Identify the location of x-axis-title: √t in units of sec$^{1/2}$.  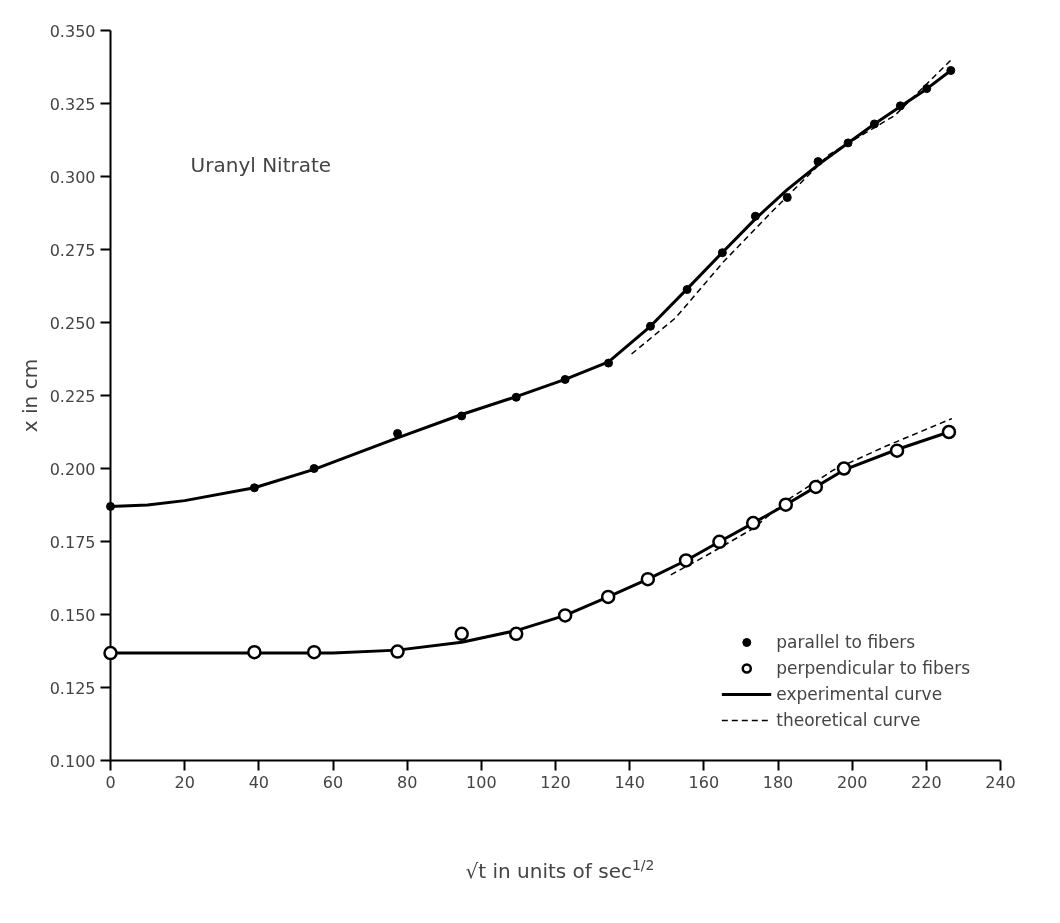
(560, 870).